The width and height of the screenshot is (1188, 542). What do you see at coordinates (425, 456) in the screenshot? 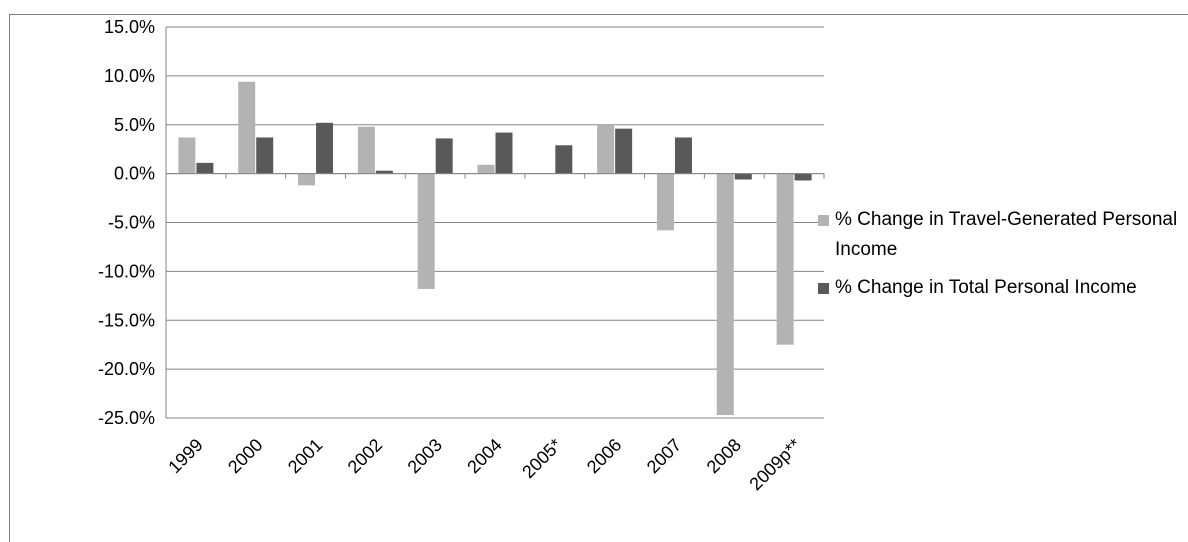
I see `x-tick-label: 2003` at bounding box center [425, 456].